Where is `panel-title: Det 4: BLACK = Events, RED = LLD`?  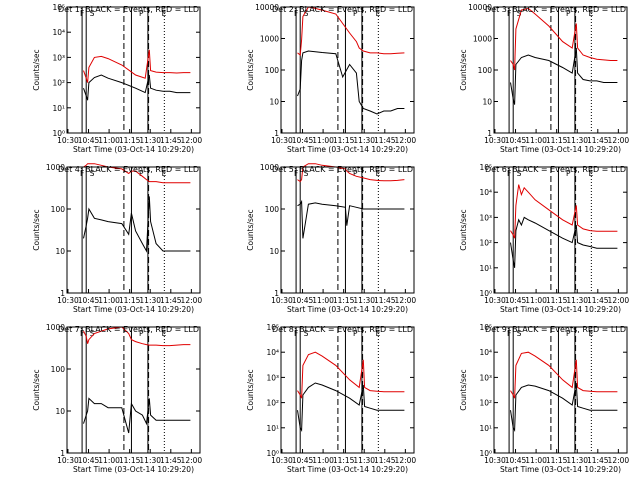 panel-title: Det 4: BLACK = Events, RED = LLD is located at coordinates (128, 169).